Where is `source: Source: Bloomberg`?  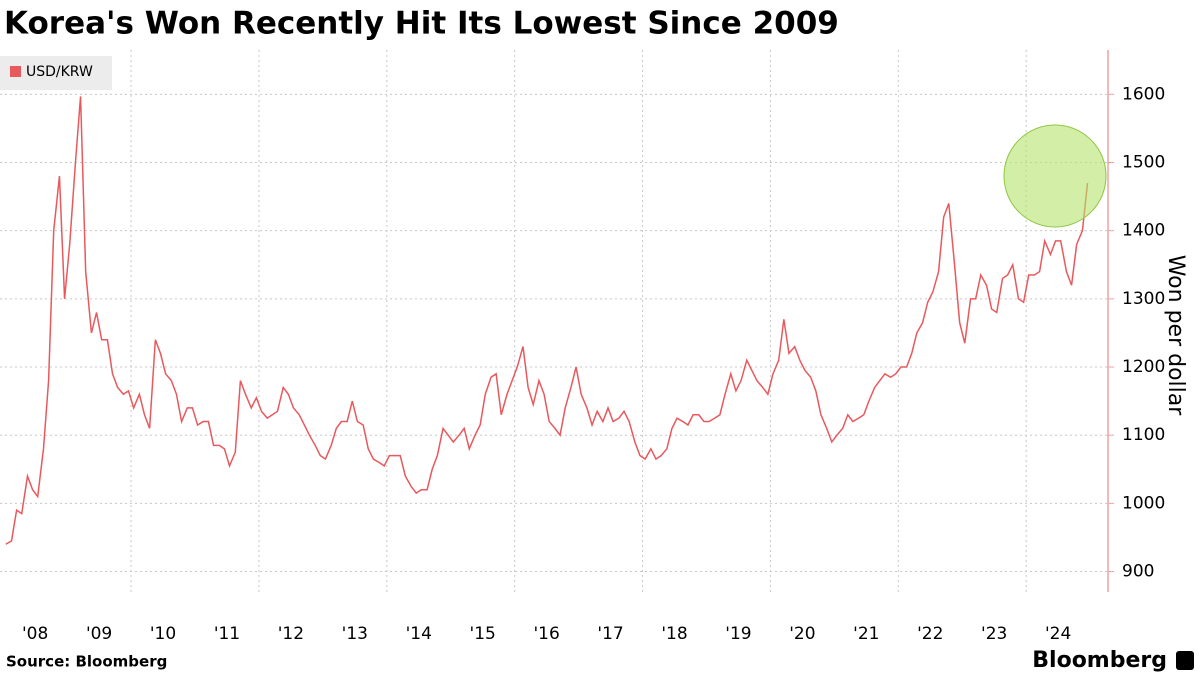
source: Source: Bloomberg is located at coordinates (86, 662).